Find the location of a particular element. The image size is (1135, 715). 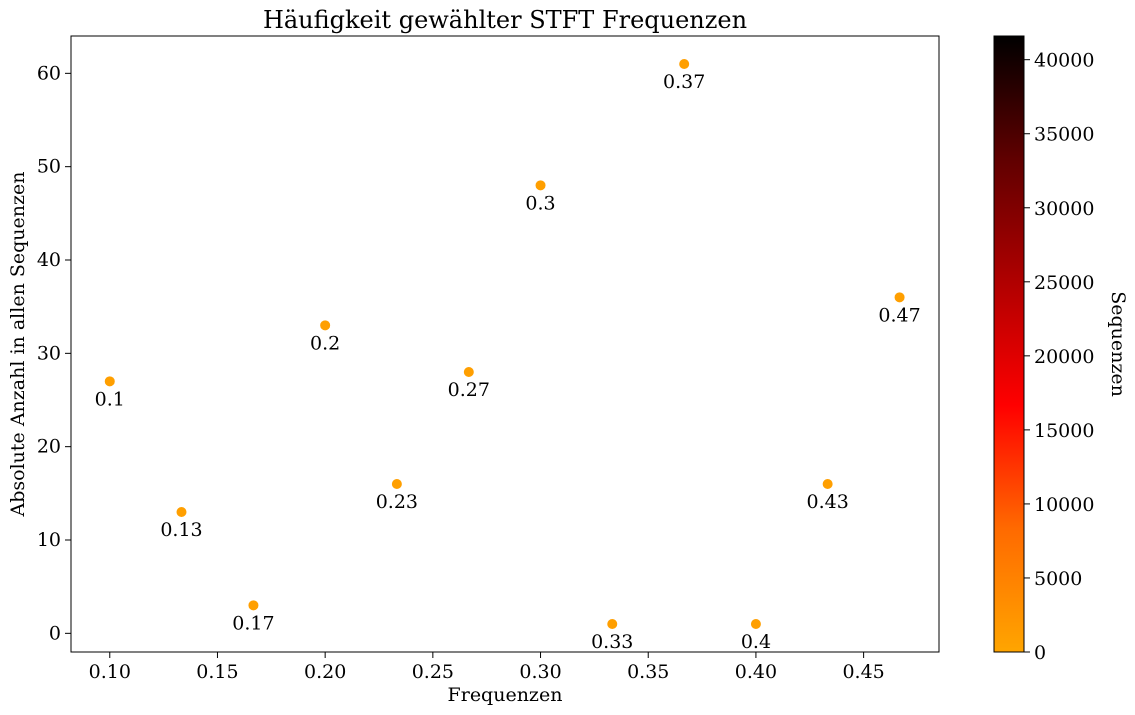

data-label: 0.47 is located at coordinates (899, 315).